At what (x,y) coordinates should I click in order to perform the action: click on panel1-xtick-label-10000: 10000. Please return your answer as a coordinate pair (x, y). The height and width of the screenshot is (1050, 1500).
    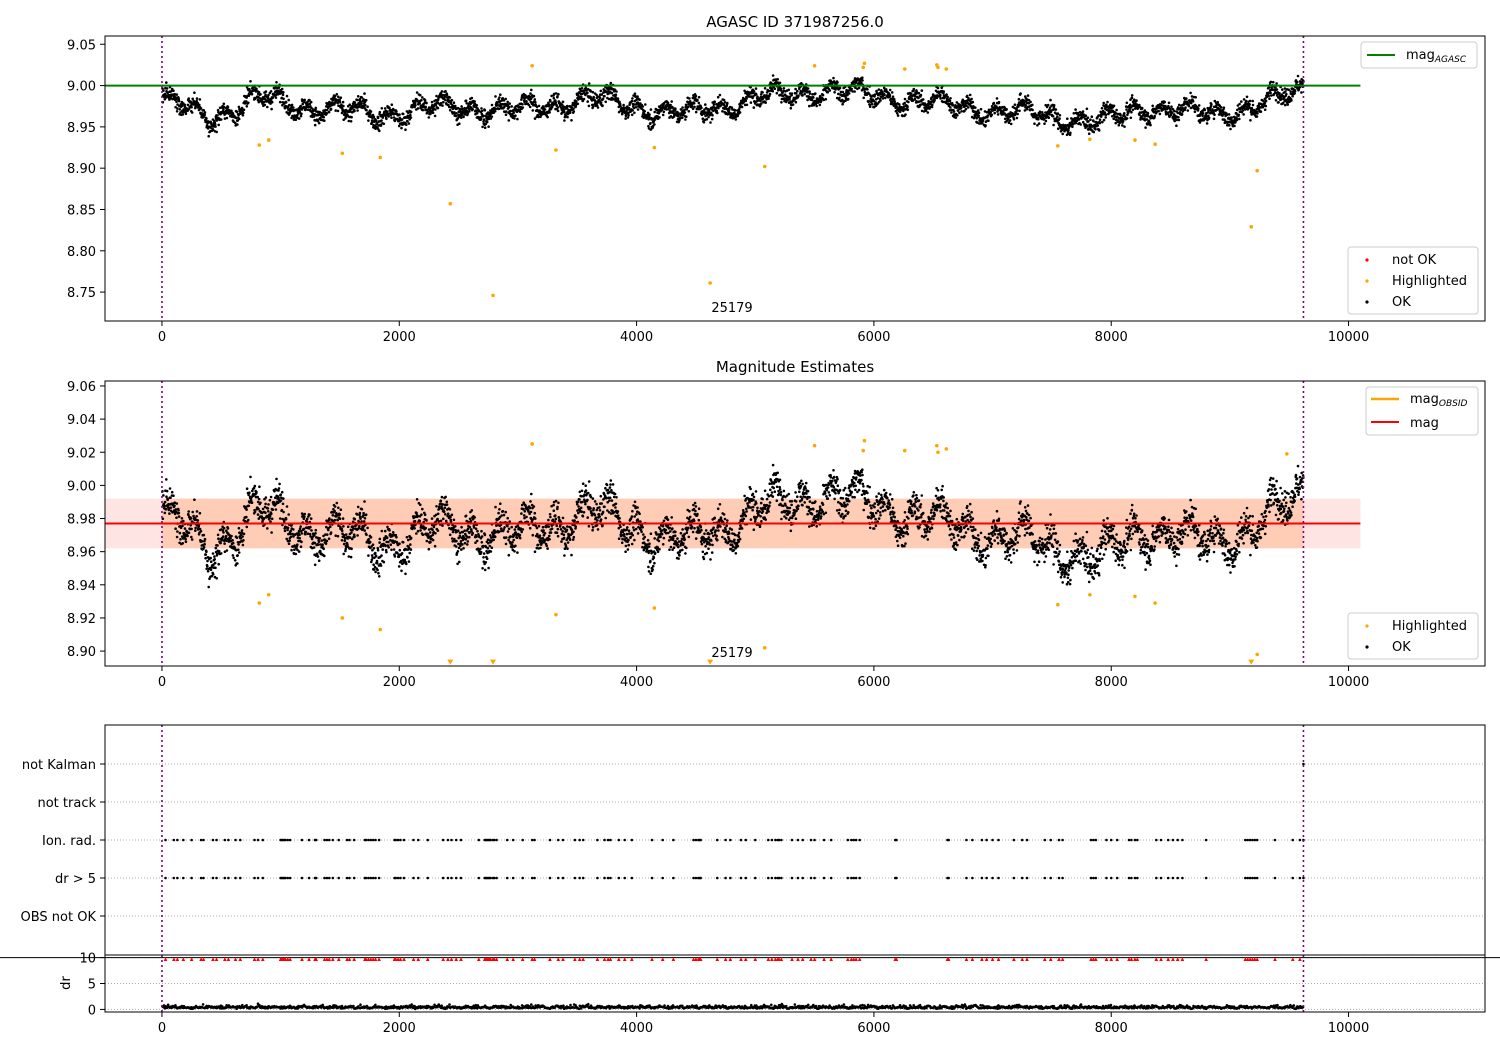
    Looking at the image, I should click on (1348, 337).